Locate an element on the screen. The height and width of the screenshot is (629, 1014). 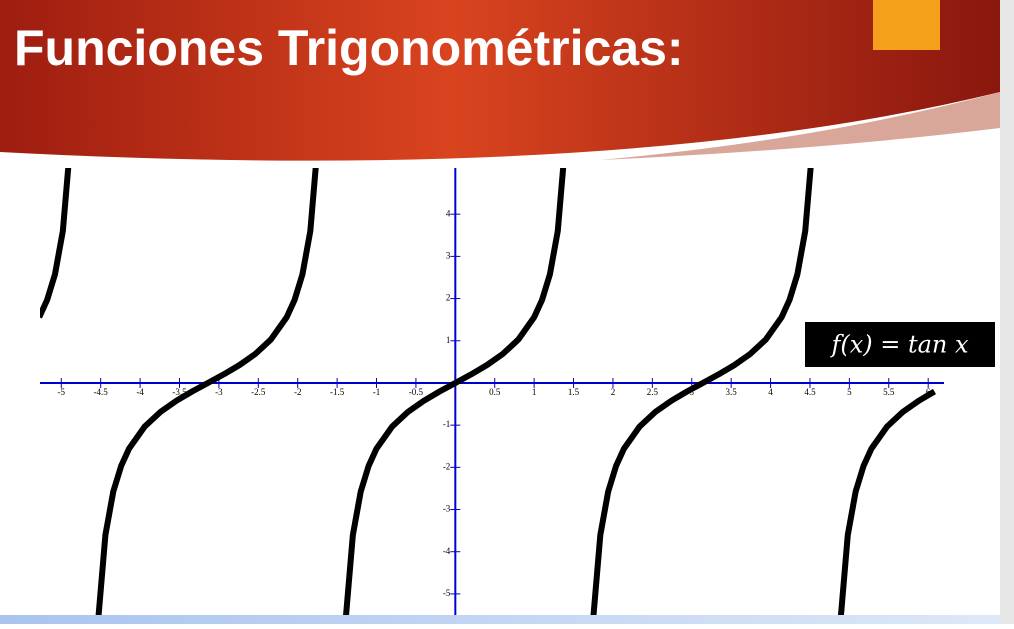
x-tick-label: -4 is located at coordinates (140, 392).